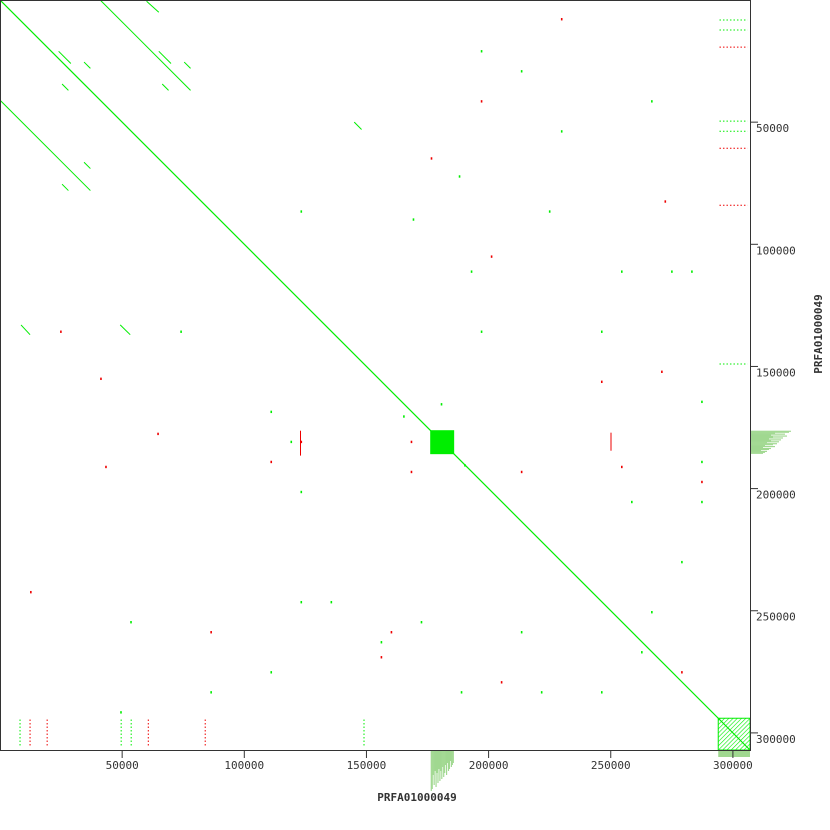  What do you see at coordinates (122, 765) in the screenshot?
I see `x-tick-label: 50000` at bounding box center [122, 765].